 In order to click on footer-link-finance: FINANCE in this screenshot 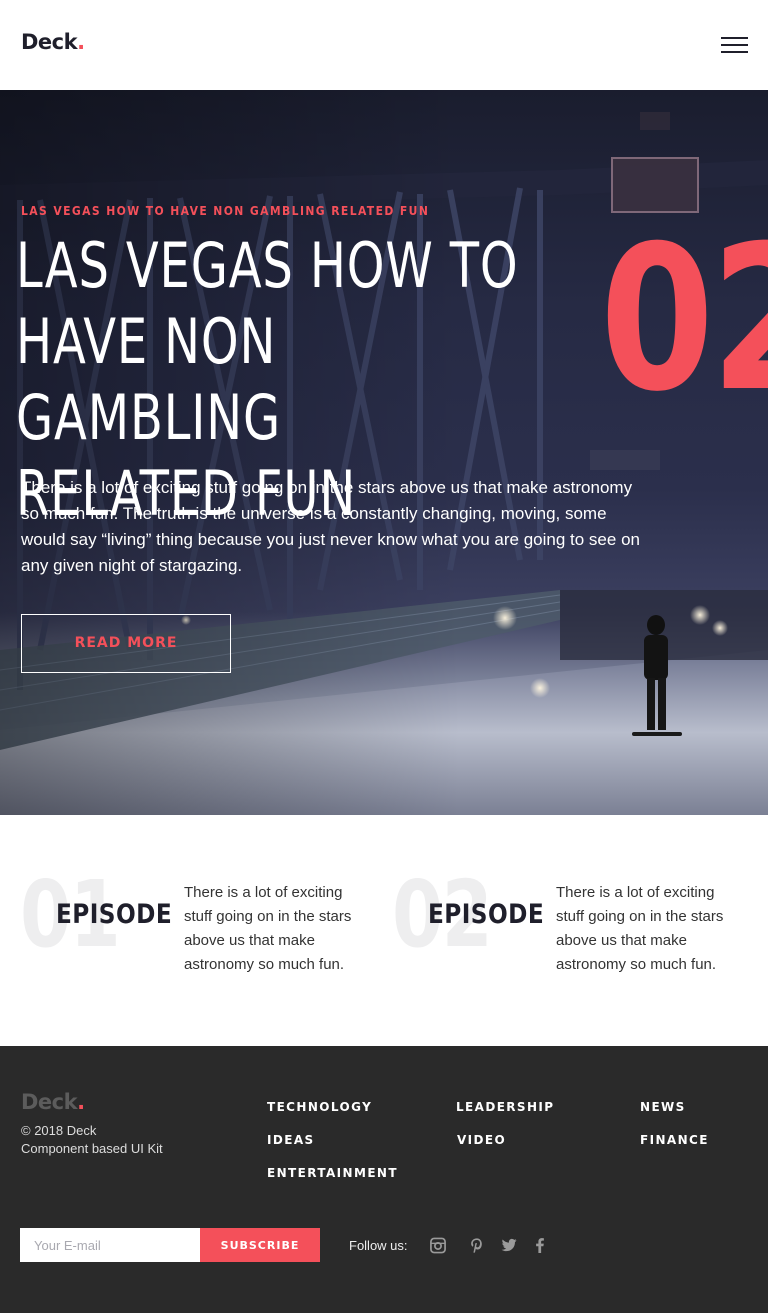, I will do `click(674, 1140)`.